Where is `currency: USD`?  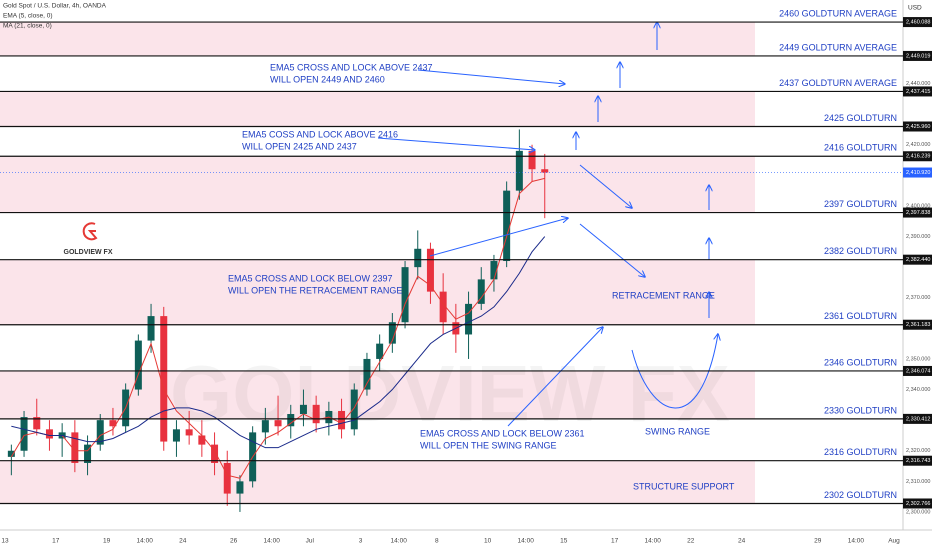
currency: USD is located at coordinates (915, 8).